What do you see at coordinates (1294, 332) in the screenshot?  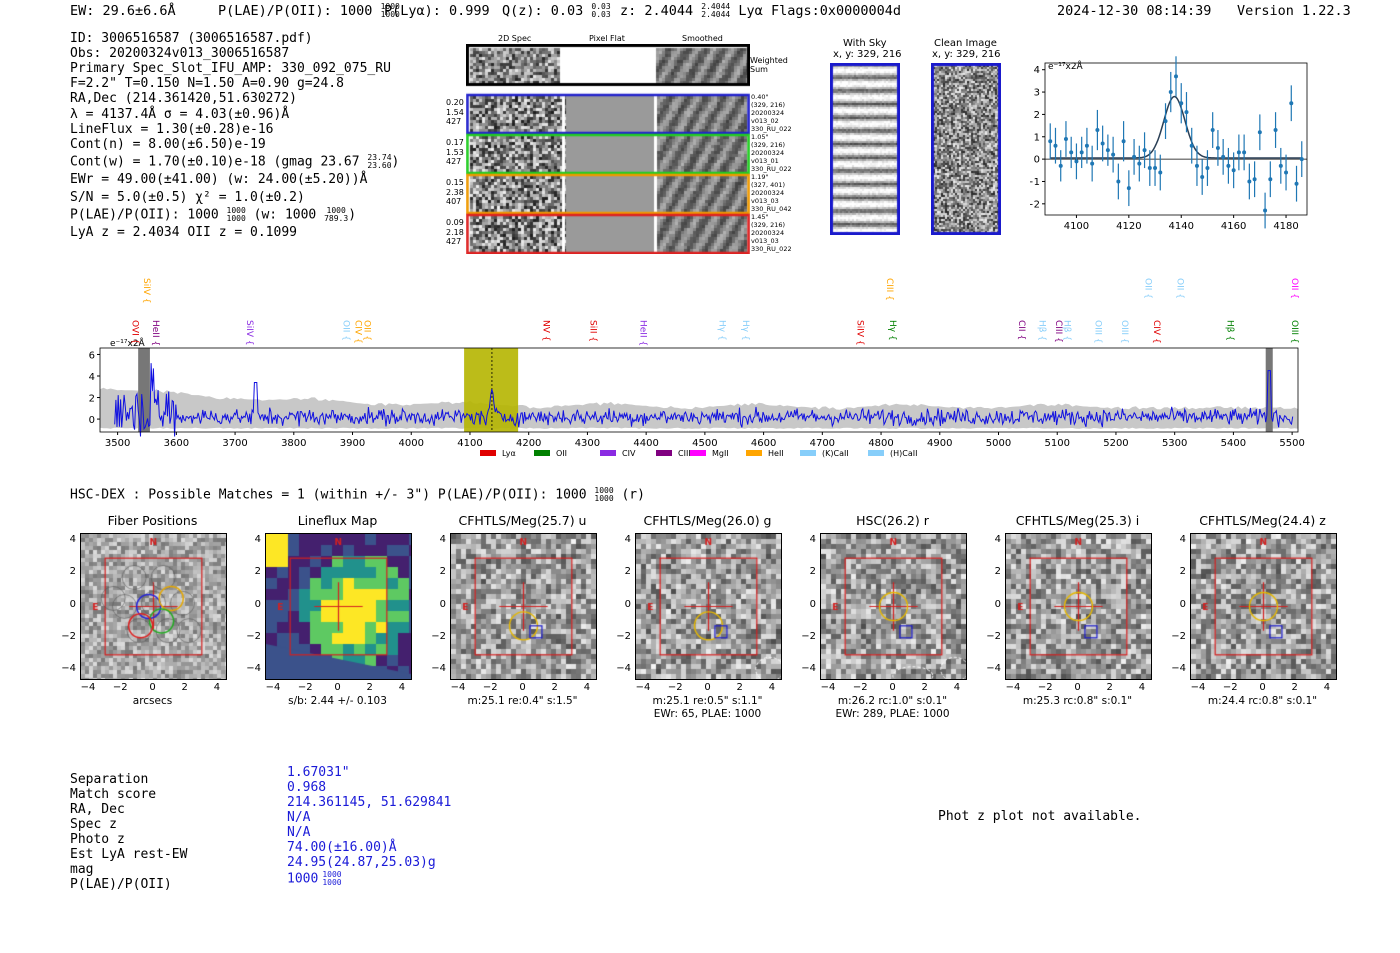 I see `spectrum-line-label: OIII {` at bounding box center [1294, 332].